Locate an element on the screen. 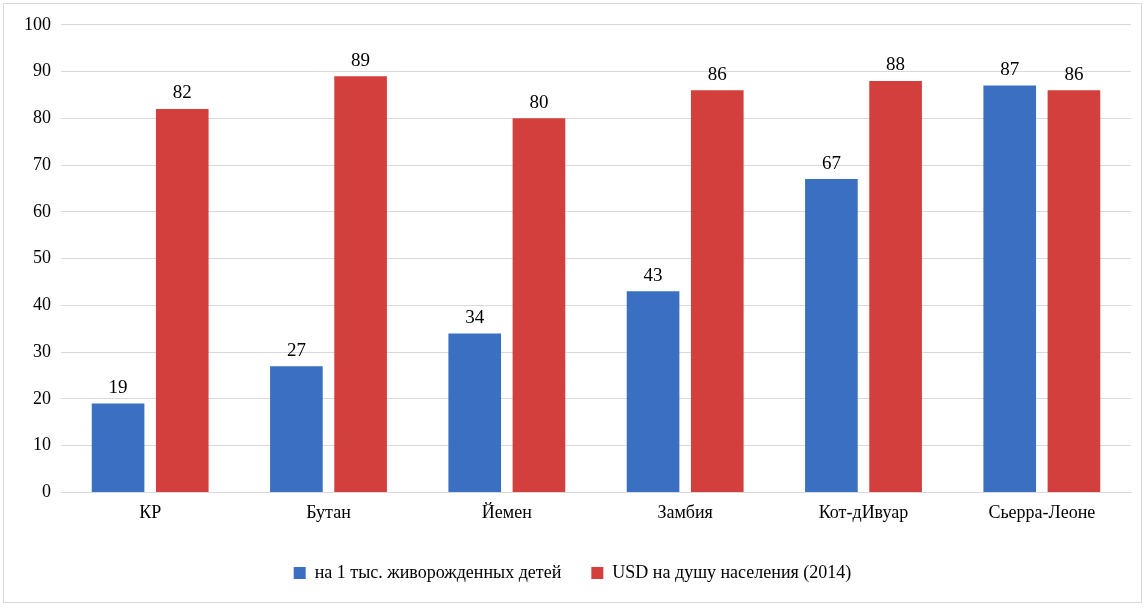 This screenshot has height=608, width=1147. y-tick-label: 80 is located at coordinates (42, 117).